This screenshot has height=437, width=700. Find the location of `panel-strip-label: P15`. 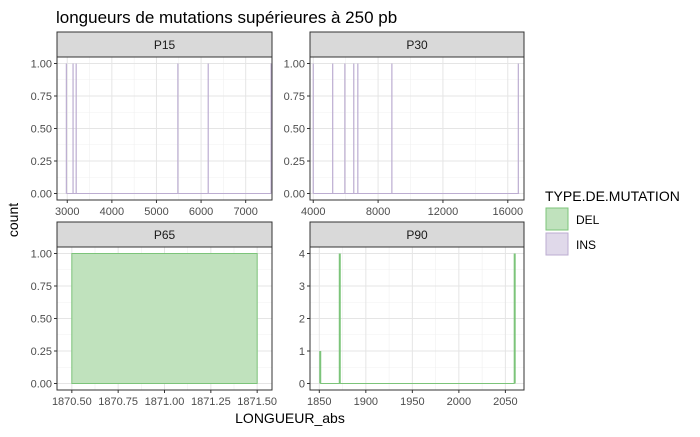

panel-strip-label: P15 is located at coordinates (165, 45).